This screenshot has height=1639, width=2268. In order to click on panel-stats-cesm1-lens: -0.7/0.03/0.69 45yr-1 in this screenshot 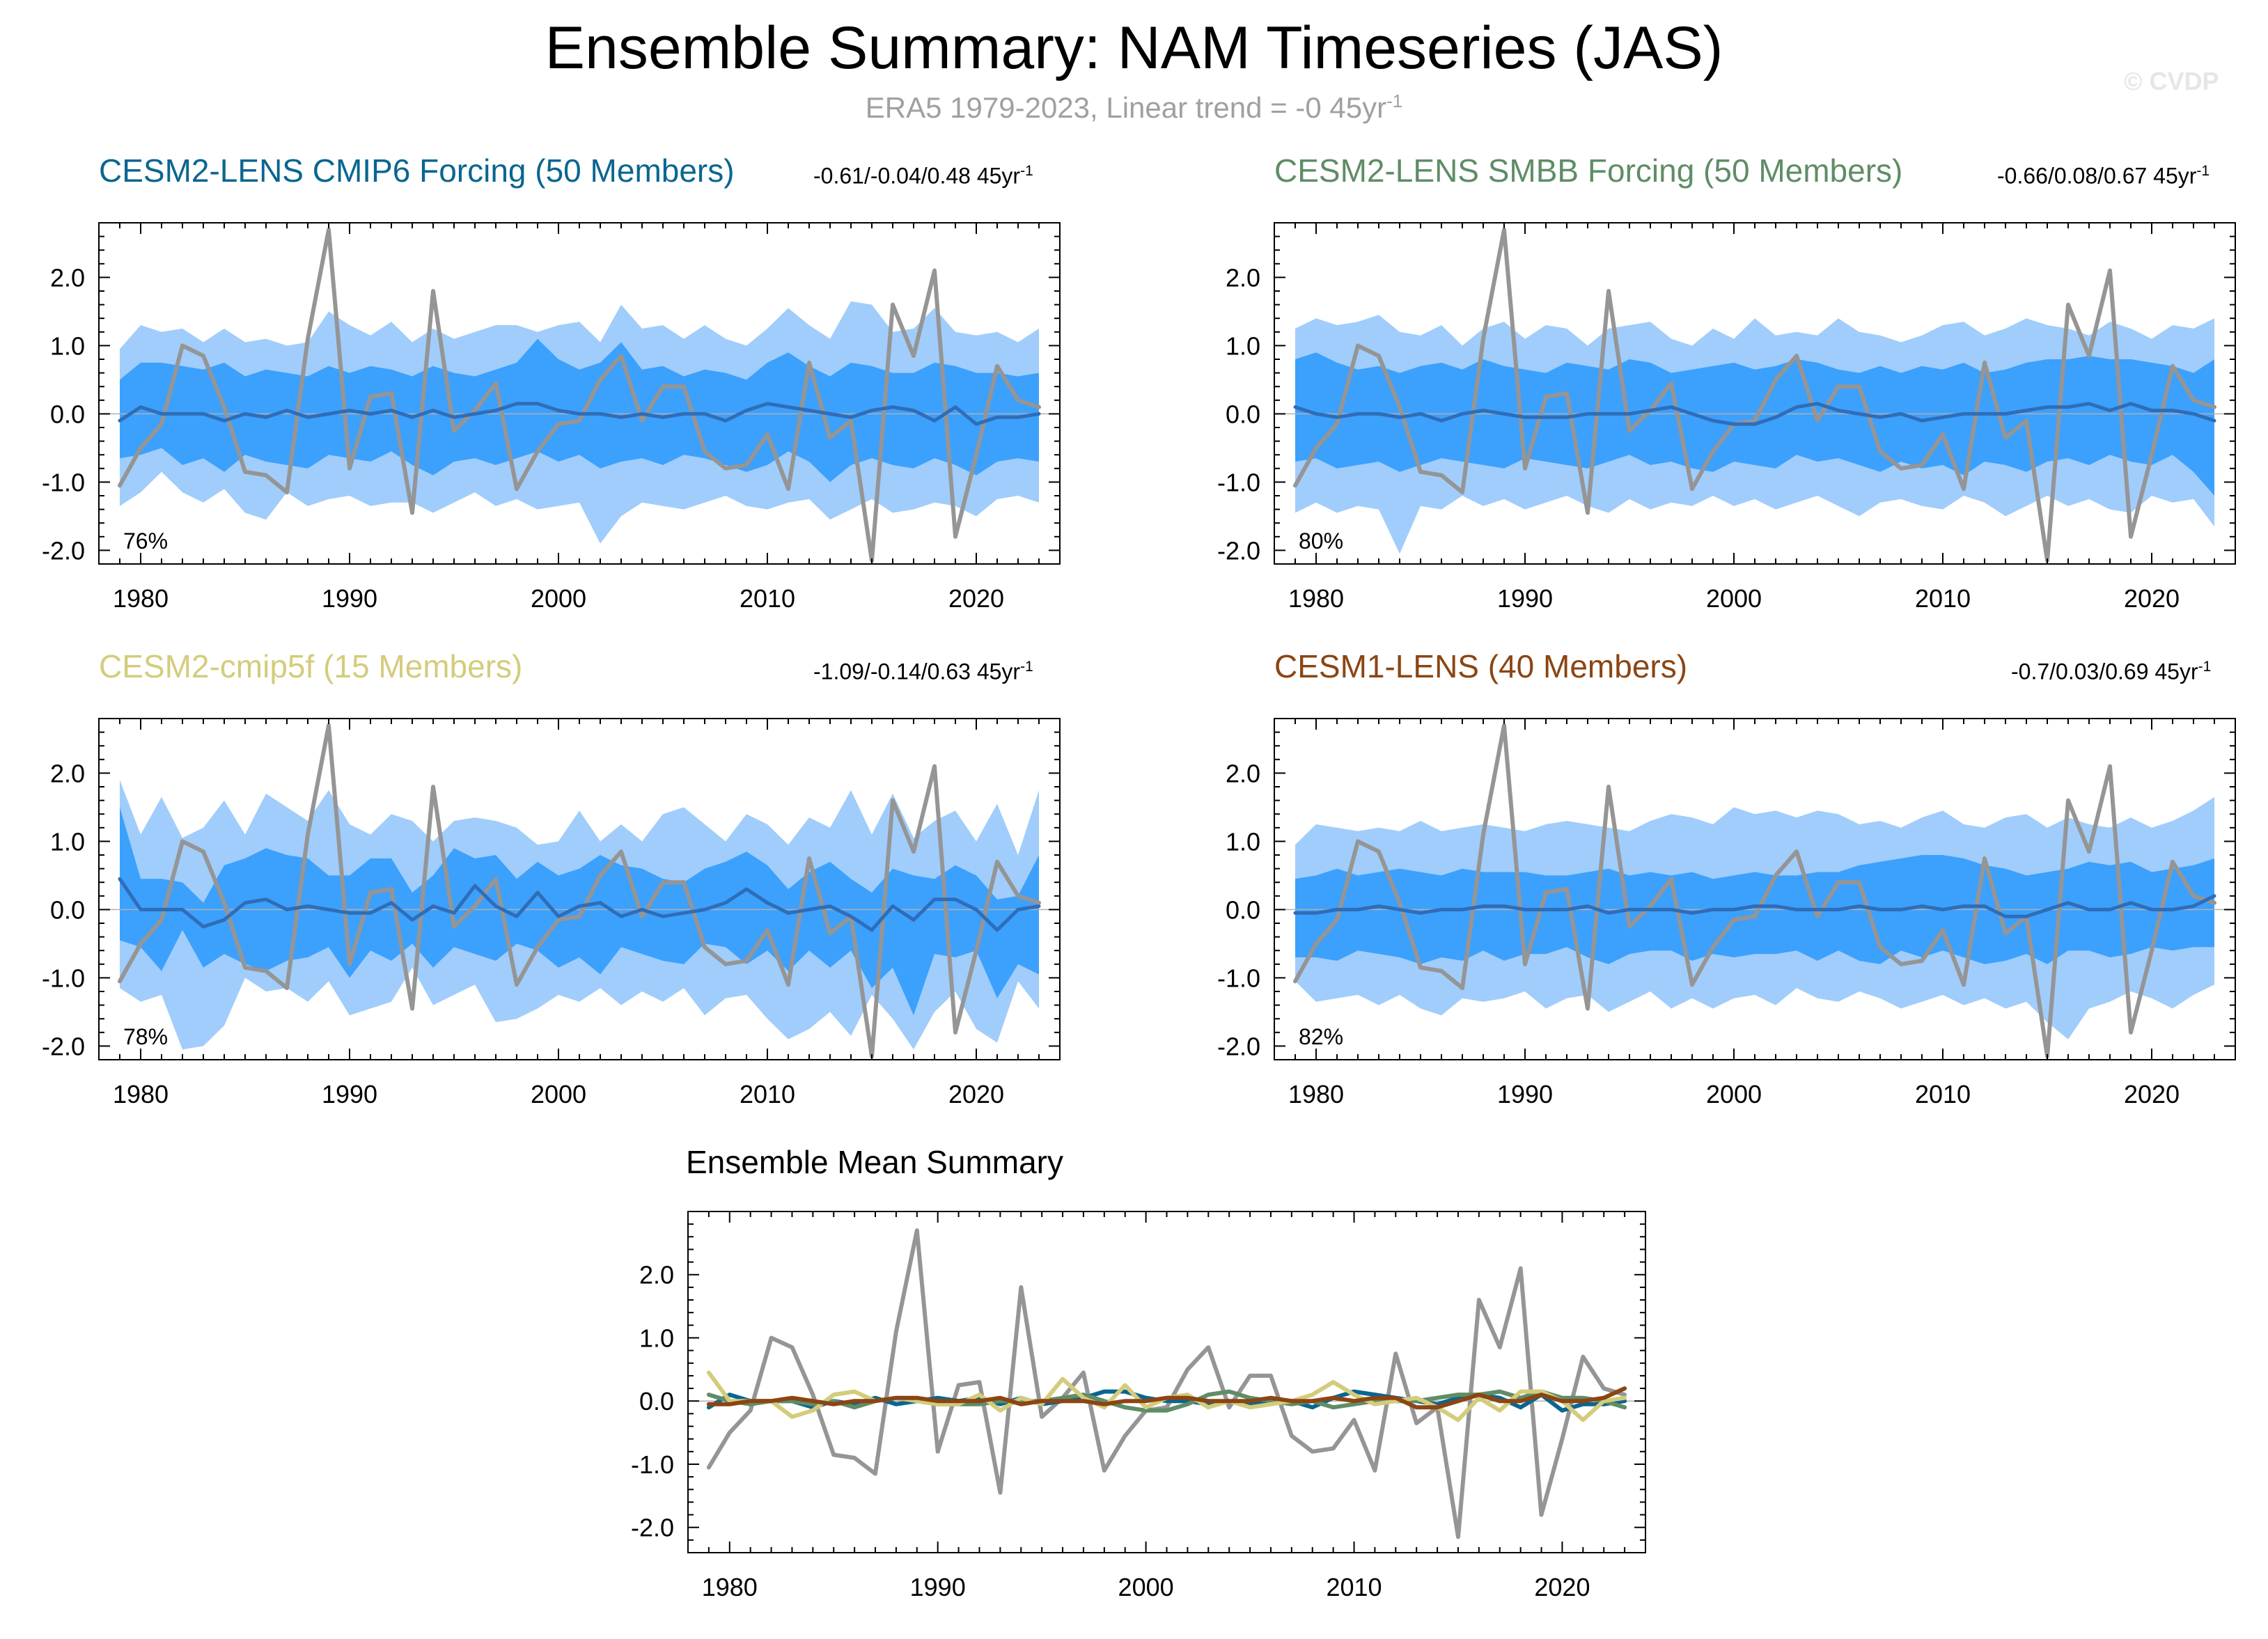, I will do `click(2111, 672)`.